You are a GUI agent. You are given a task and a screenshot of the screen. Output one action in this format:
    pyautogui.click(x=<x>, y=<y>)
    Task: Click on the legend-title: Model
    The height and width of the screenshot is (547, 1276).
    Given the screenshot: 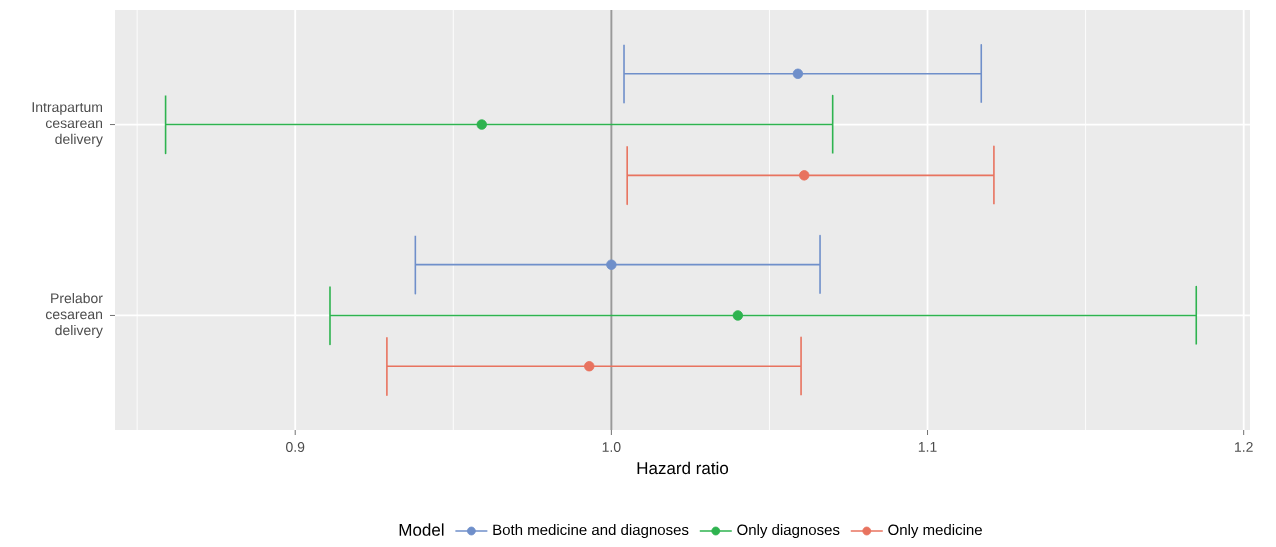 What is the action you would take?
    pyautogui.click(x=421, y=529)
    